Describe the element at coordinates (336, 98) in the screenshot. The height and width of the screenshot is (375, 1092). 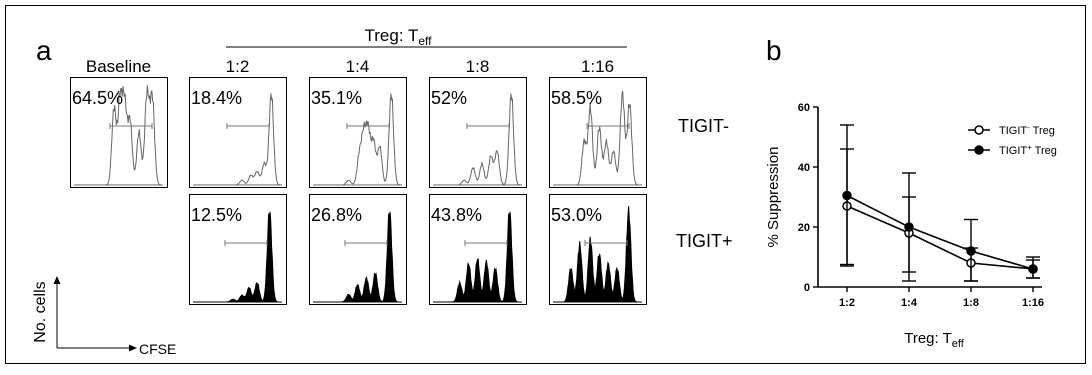
I see `percent-label: 35.1%` at that location.